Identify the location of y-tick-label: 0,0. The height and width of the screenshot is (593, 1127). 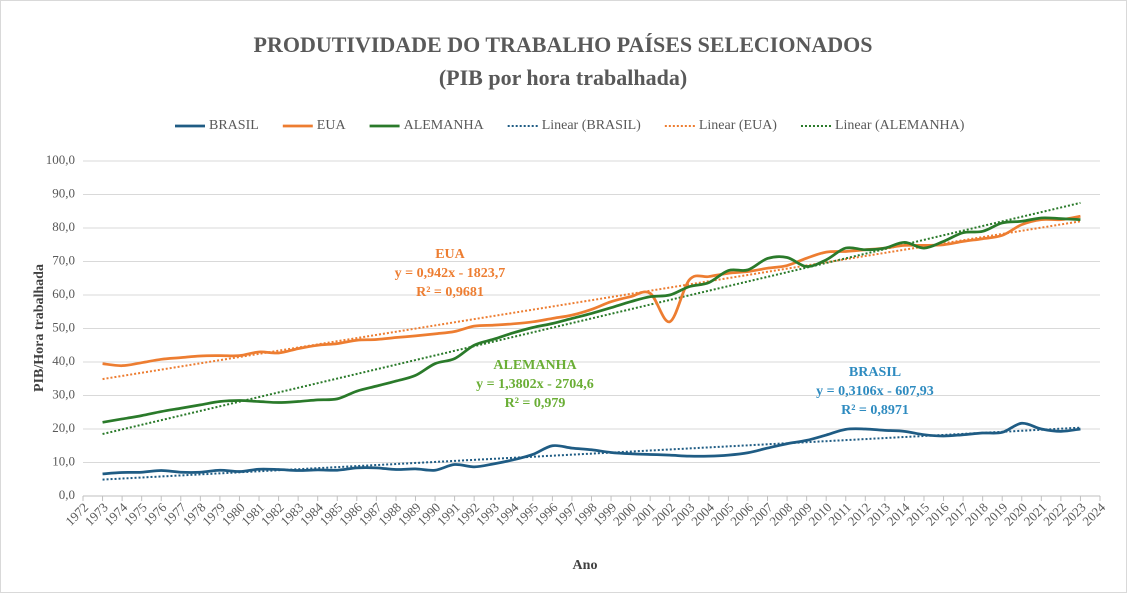
(67, 494).